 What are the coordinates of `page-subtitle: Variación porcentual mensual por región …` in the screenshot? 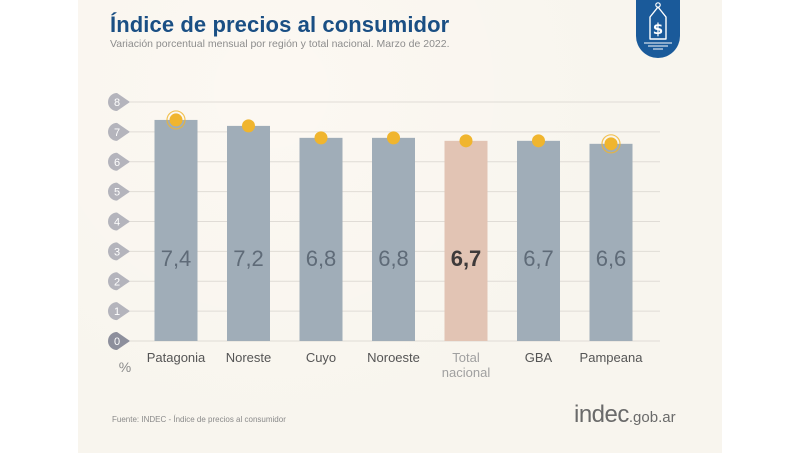 It's located at (280, 44).